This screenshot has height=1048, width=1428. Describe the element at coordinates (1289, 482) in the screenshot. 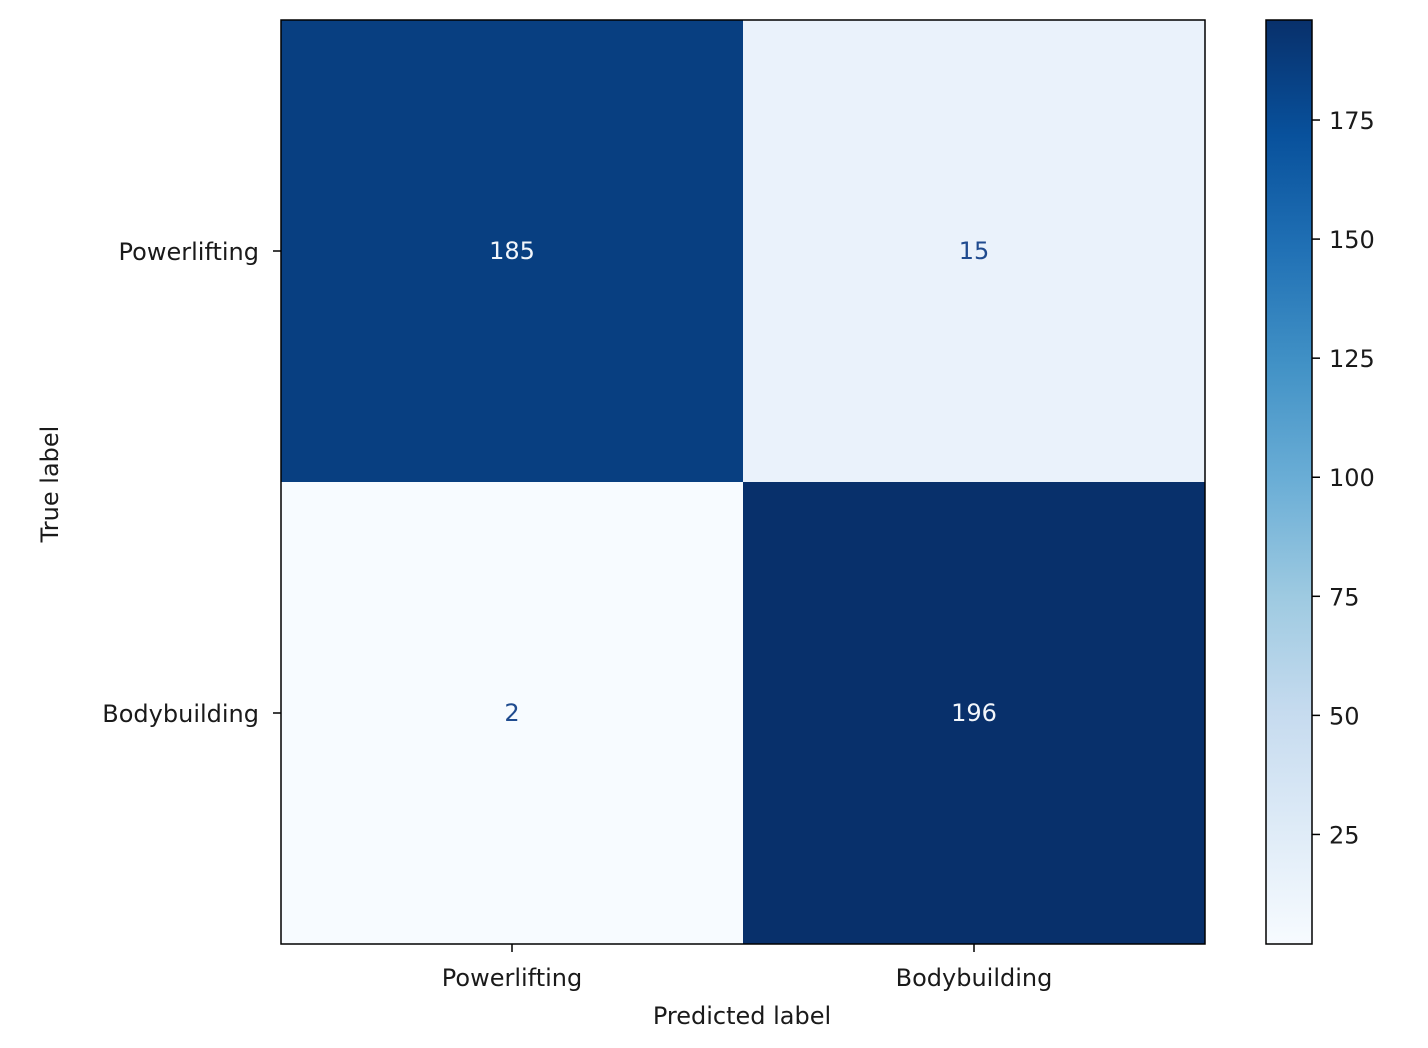

I see `colorbar` at that location.